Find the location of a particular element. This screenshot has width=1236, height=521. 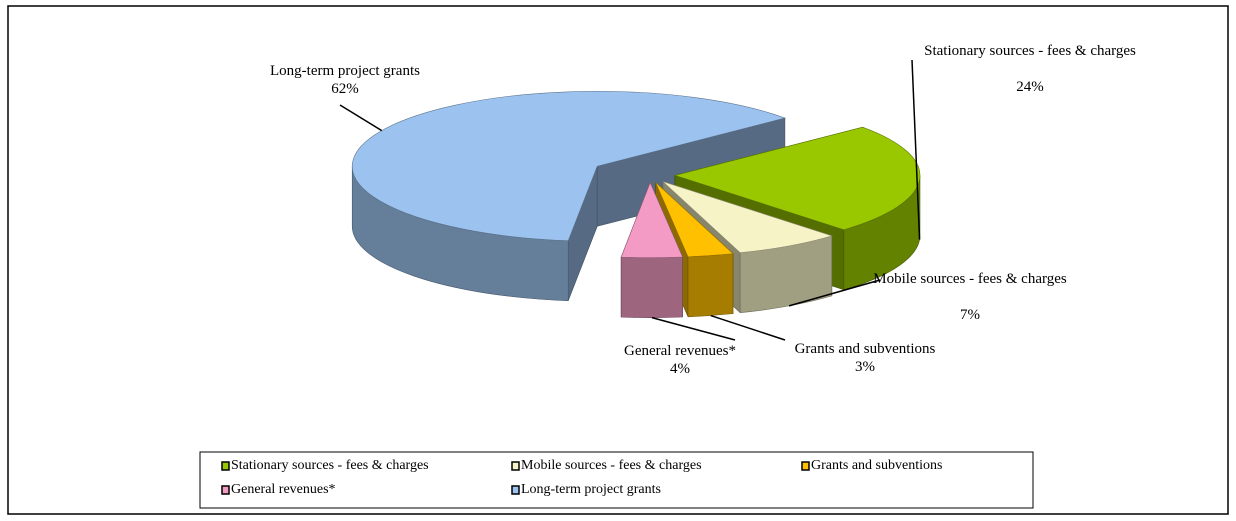

legend-label: Mobile sources - fees & charges is located at coordinates (611, 465).